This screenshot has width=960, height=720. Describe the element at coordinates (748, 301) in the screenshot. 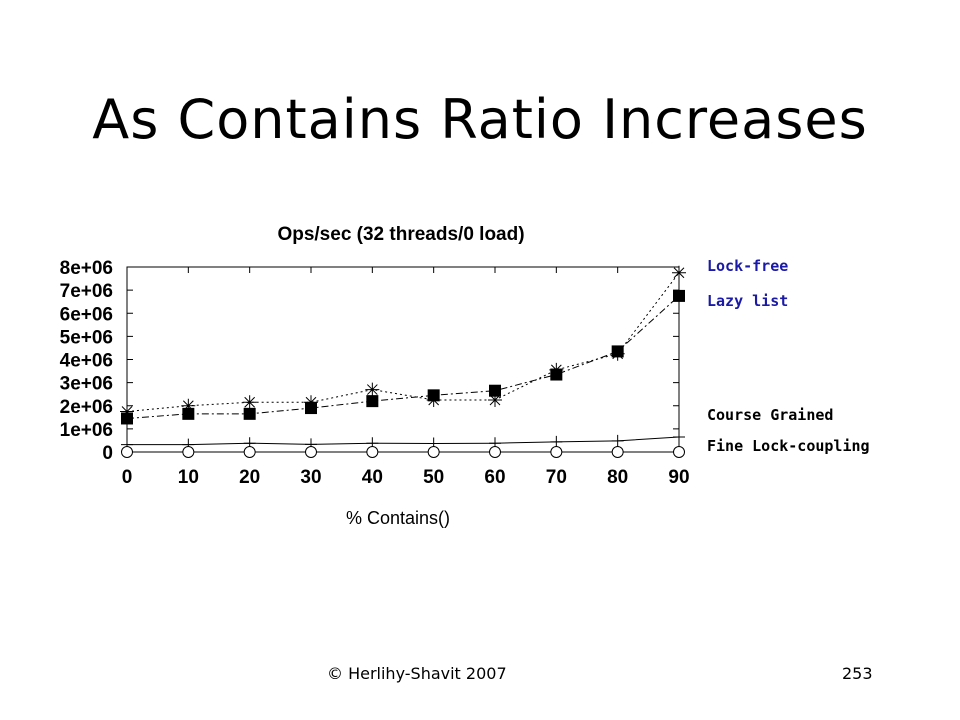

I see `legend-lazy-list: Lazy list` at that location.